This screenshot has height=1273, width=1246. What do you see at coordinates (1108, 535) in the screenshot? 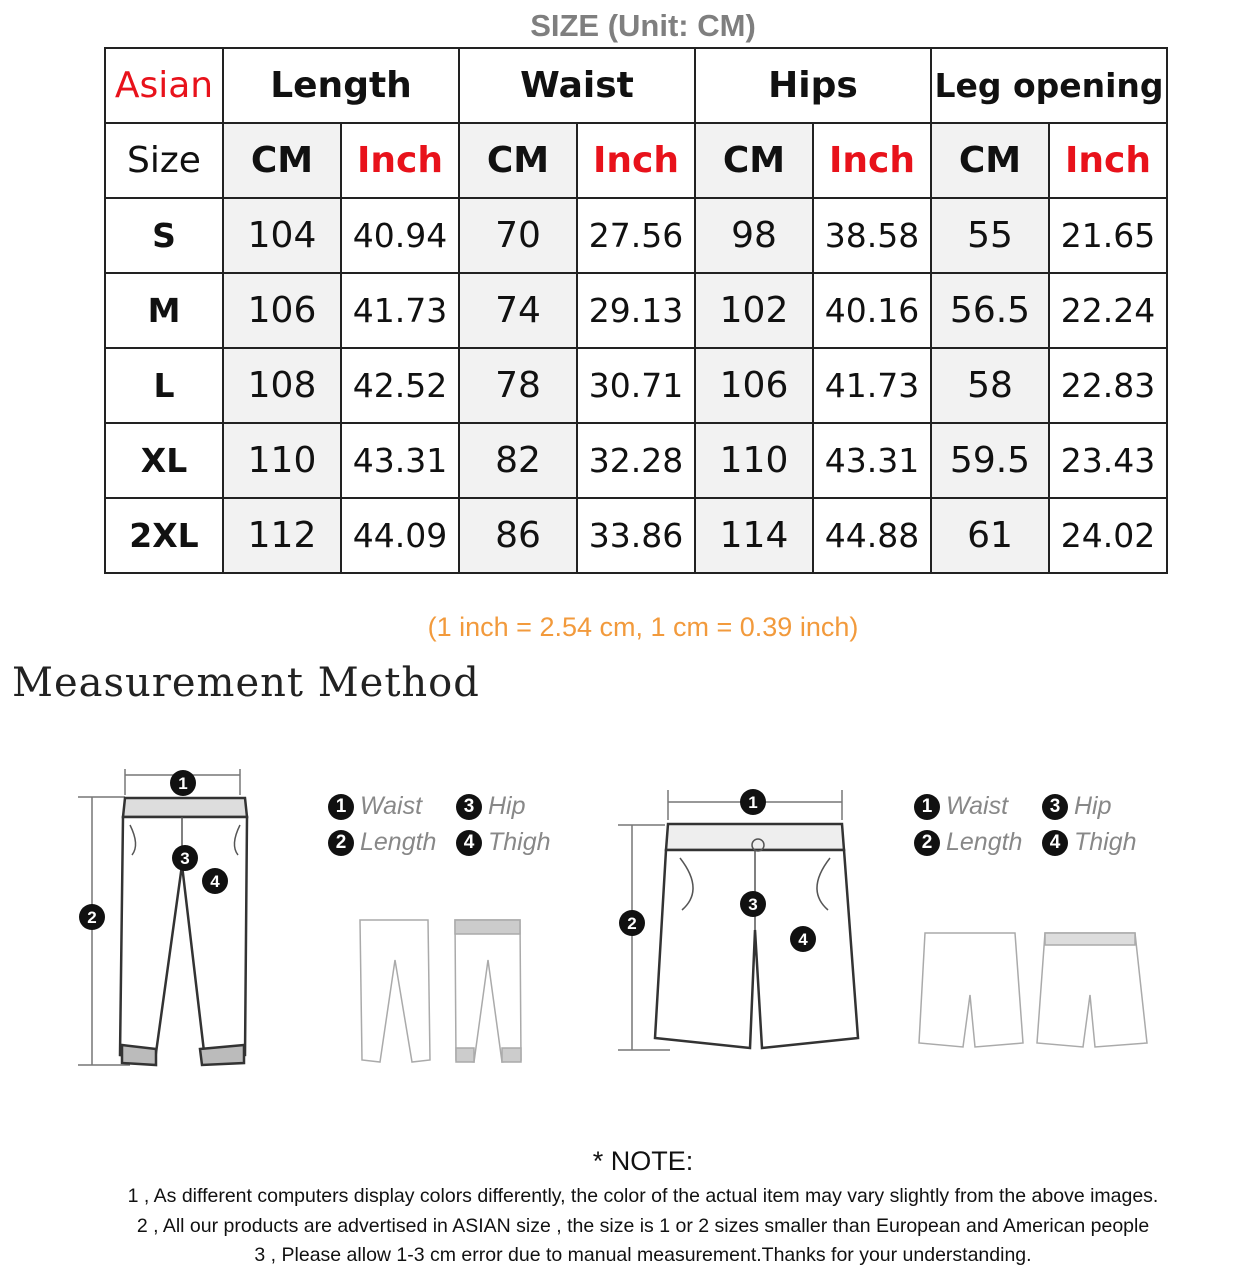
I see `inch-value-cell: 24.02` at bounding box center [1108, 535].